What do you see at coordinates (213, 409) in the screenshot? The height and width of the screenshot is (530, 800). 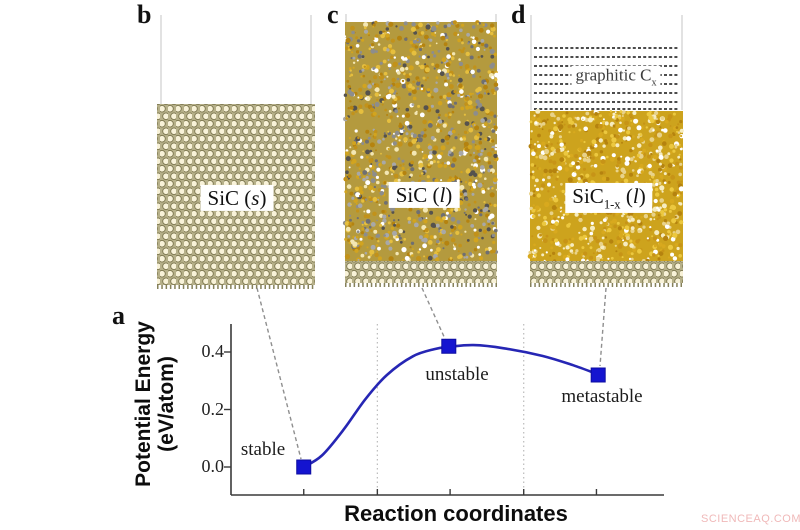 I see `ytick-0.2: 0.2` at bounding box center [213, 409].